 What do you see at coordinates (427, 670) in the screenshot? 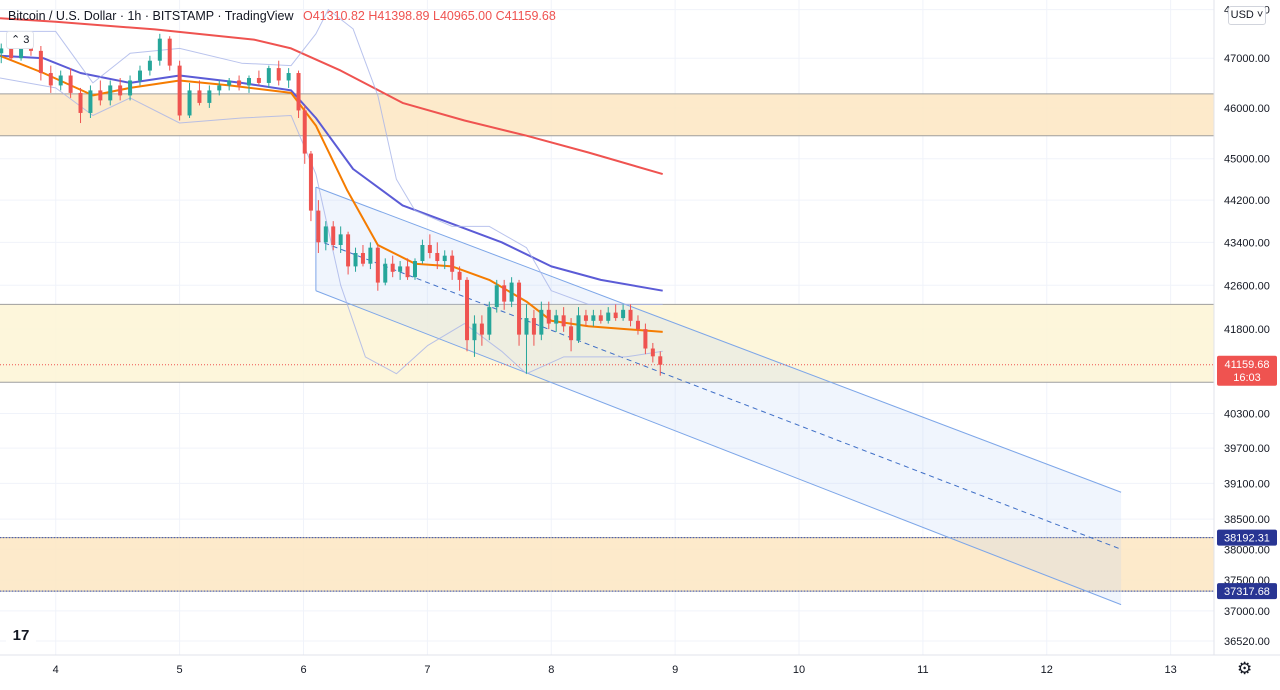
I see `x-tick-label: 7` at bounding box center [427, 670].